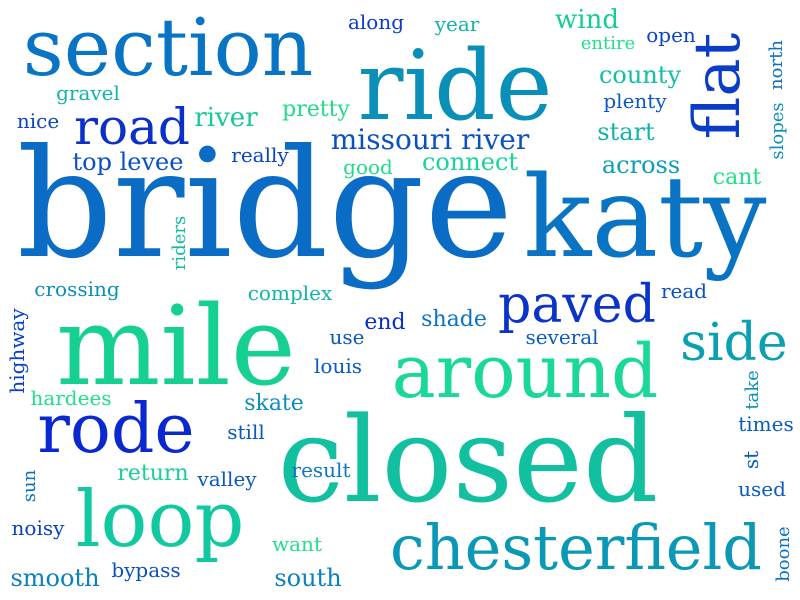 This screenshot has height=600, width=800. Describe the element at coordinates (160, 520) in the screenshot. I see `word-loop: loop` at that location.